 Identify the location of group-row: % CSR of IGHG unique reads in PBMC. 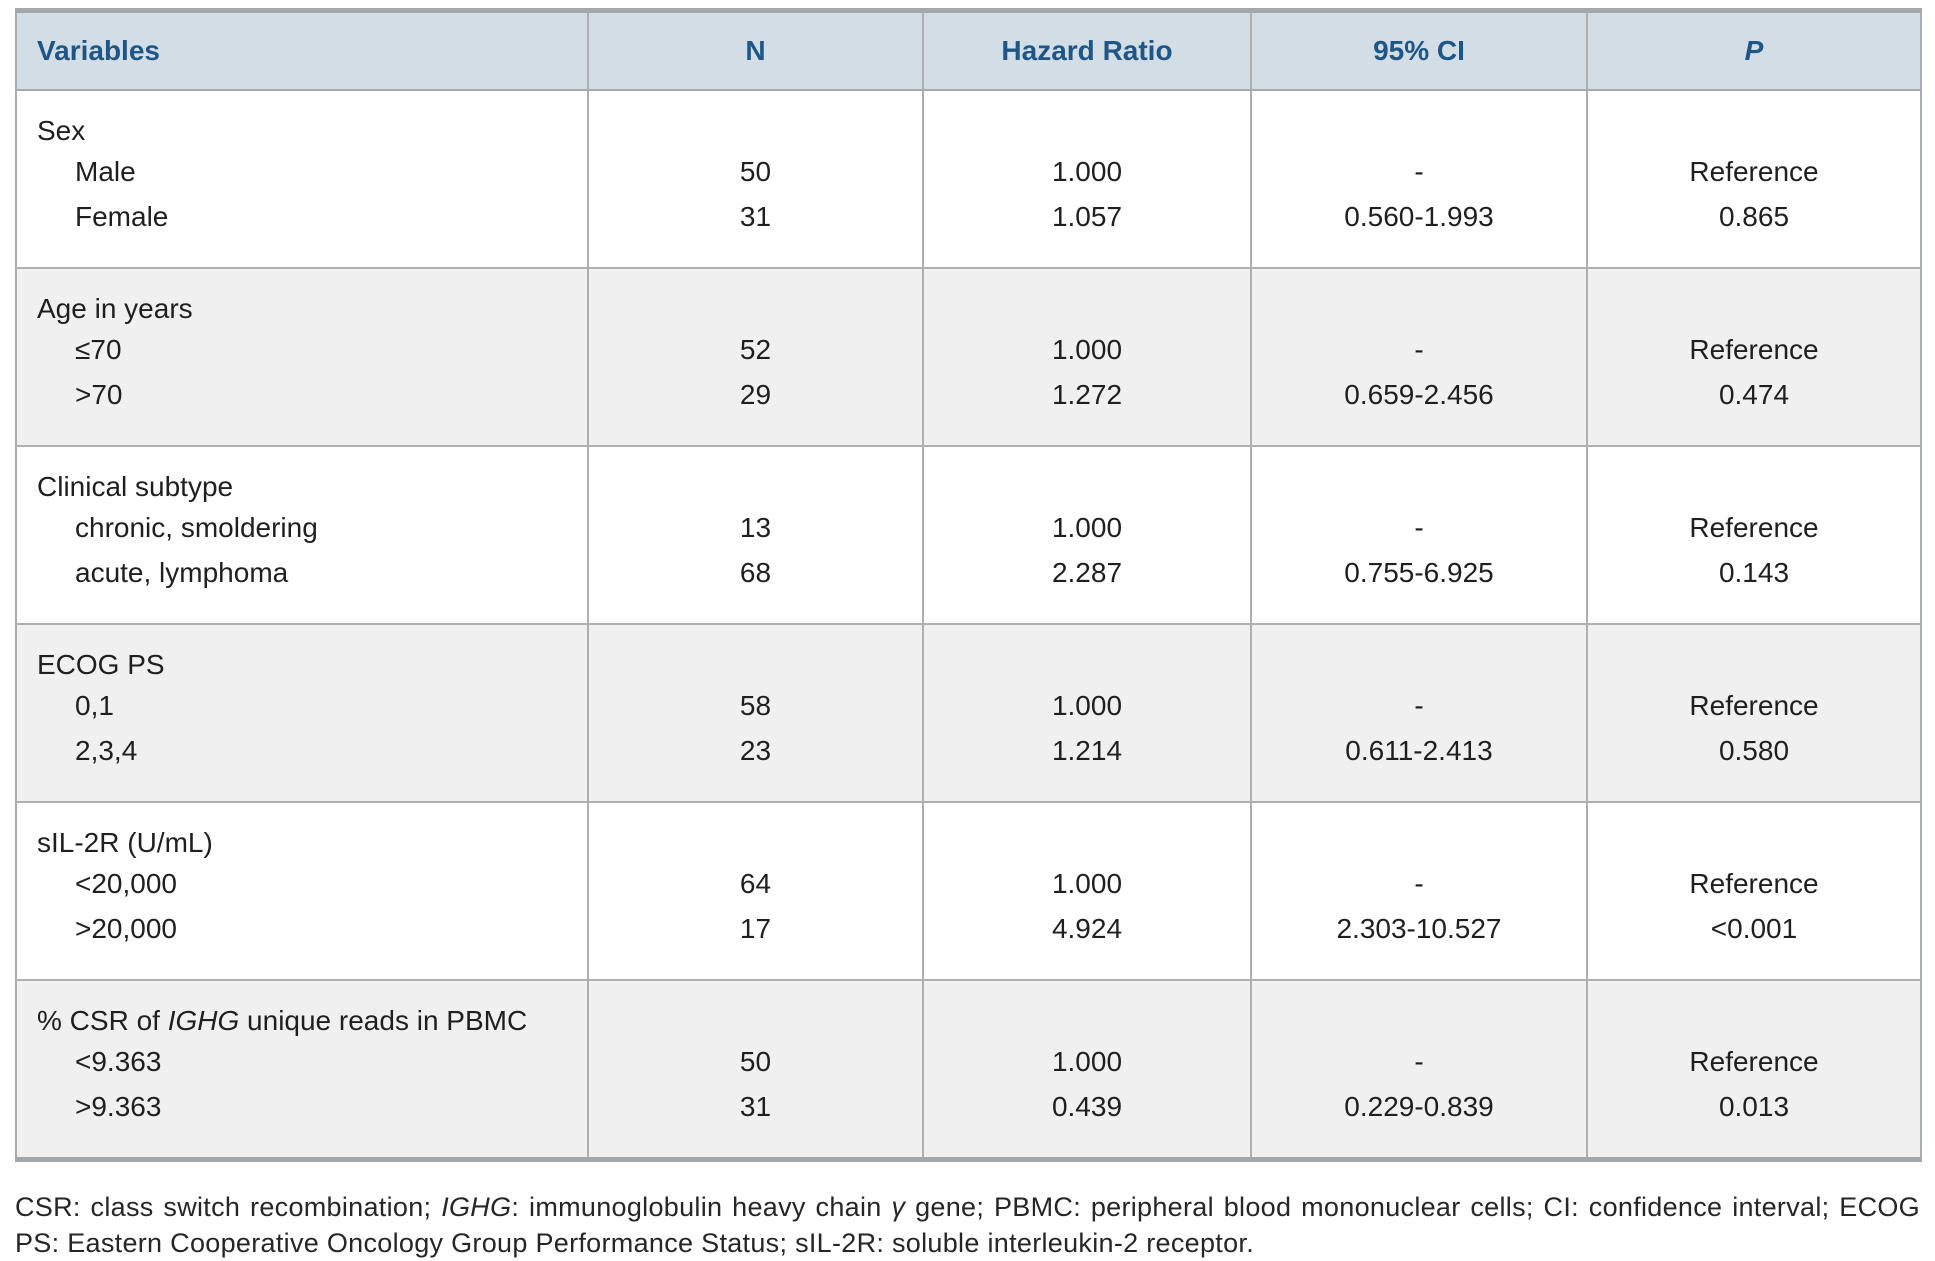
(968, 1012).